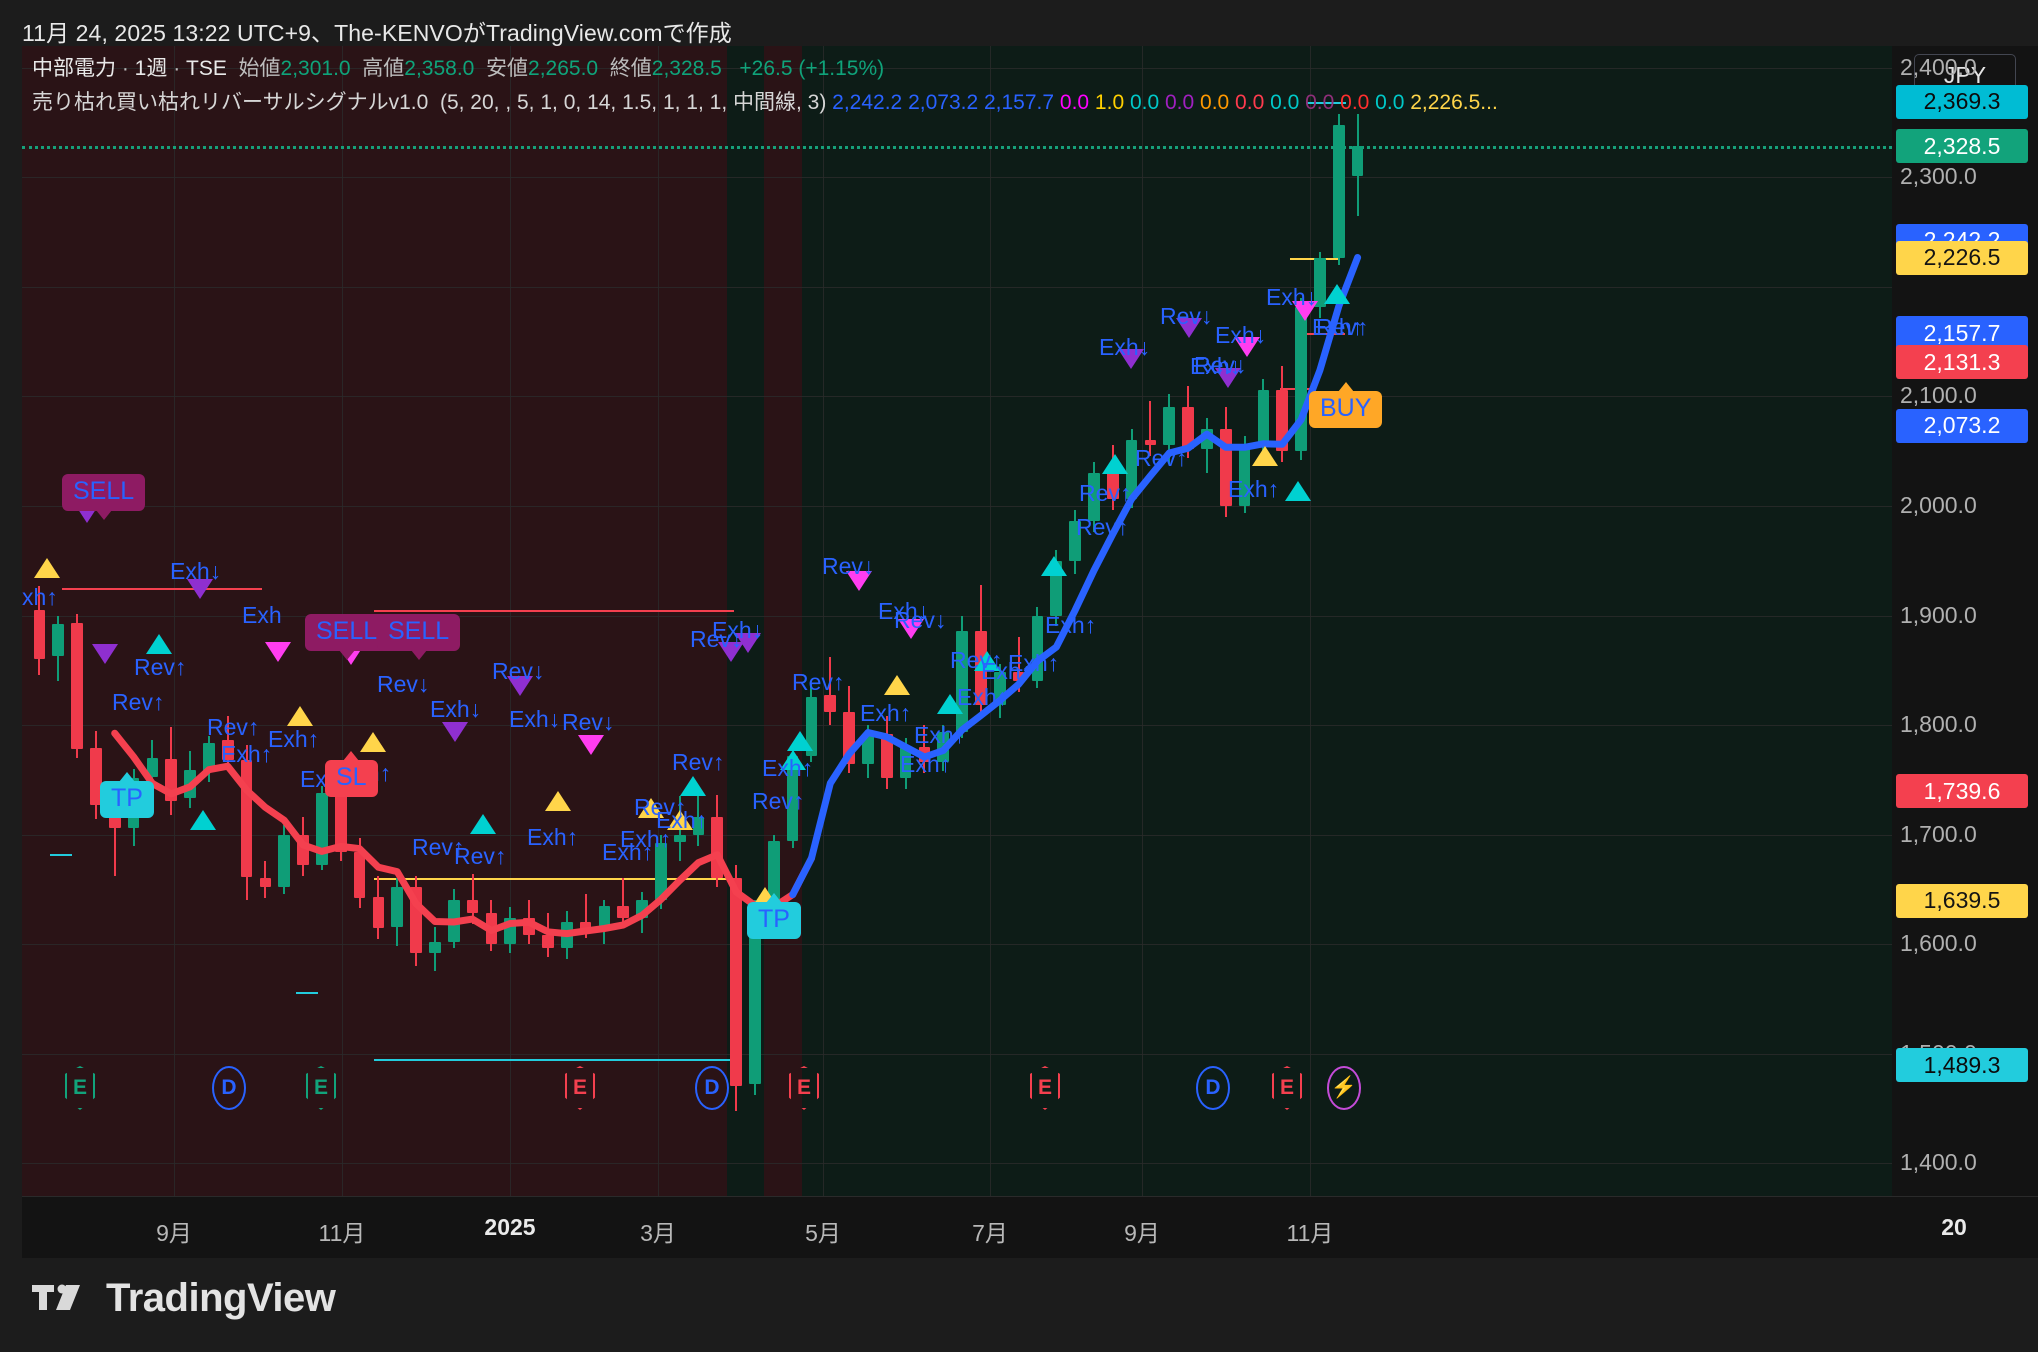 Image resolution: width=2038 pixels, height=1352 pixels. What do you see at coordinates (262, 615) in the screenshot?
I see `signal-label: Exh` at bounding box center [262, 615].